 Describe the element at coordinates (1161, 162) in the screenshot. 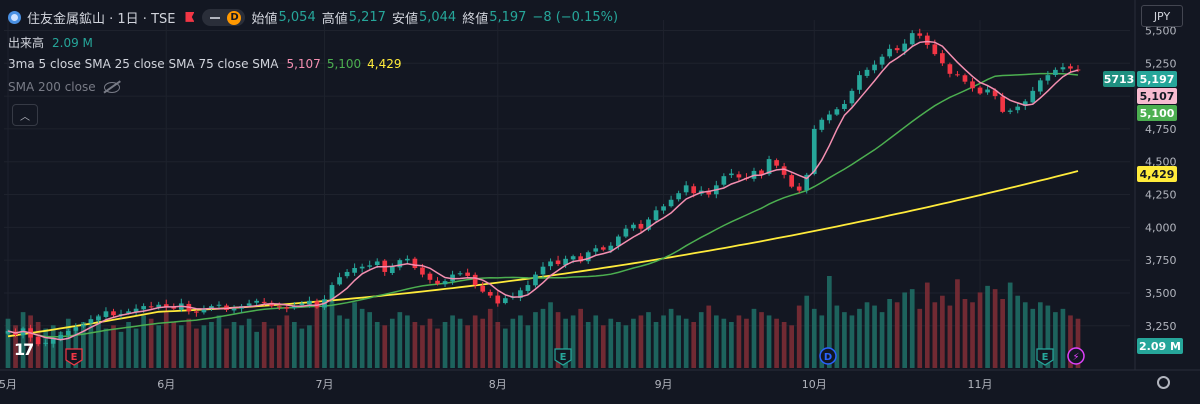

I see `price-tick-label: 4,500` at that location.